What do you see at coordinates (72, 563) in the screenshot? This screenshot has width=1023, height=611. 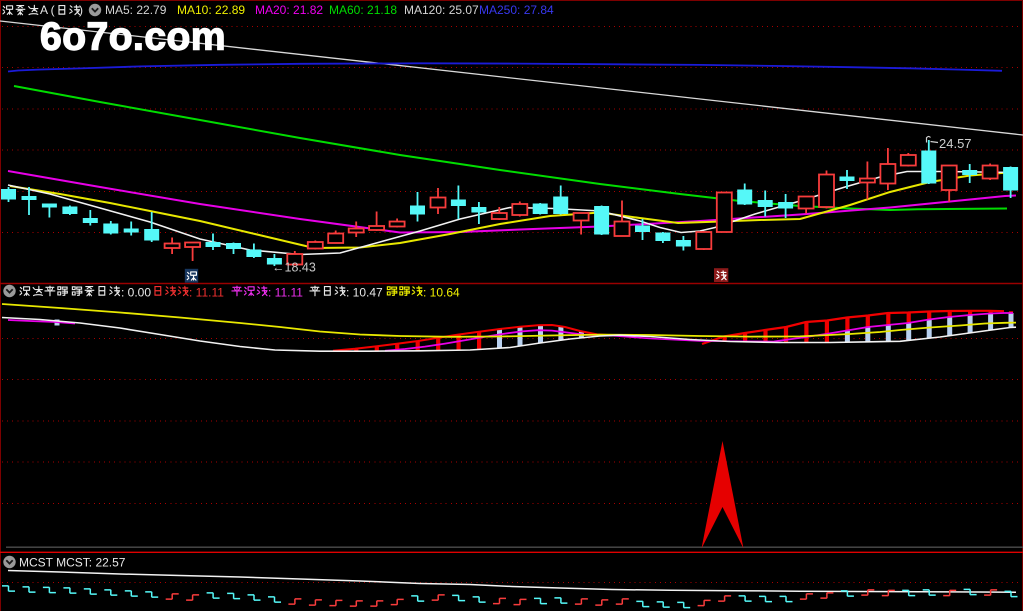 I see `svg-text: MCST MCST: 22.57` at bounding box center [72, 563].